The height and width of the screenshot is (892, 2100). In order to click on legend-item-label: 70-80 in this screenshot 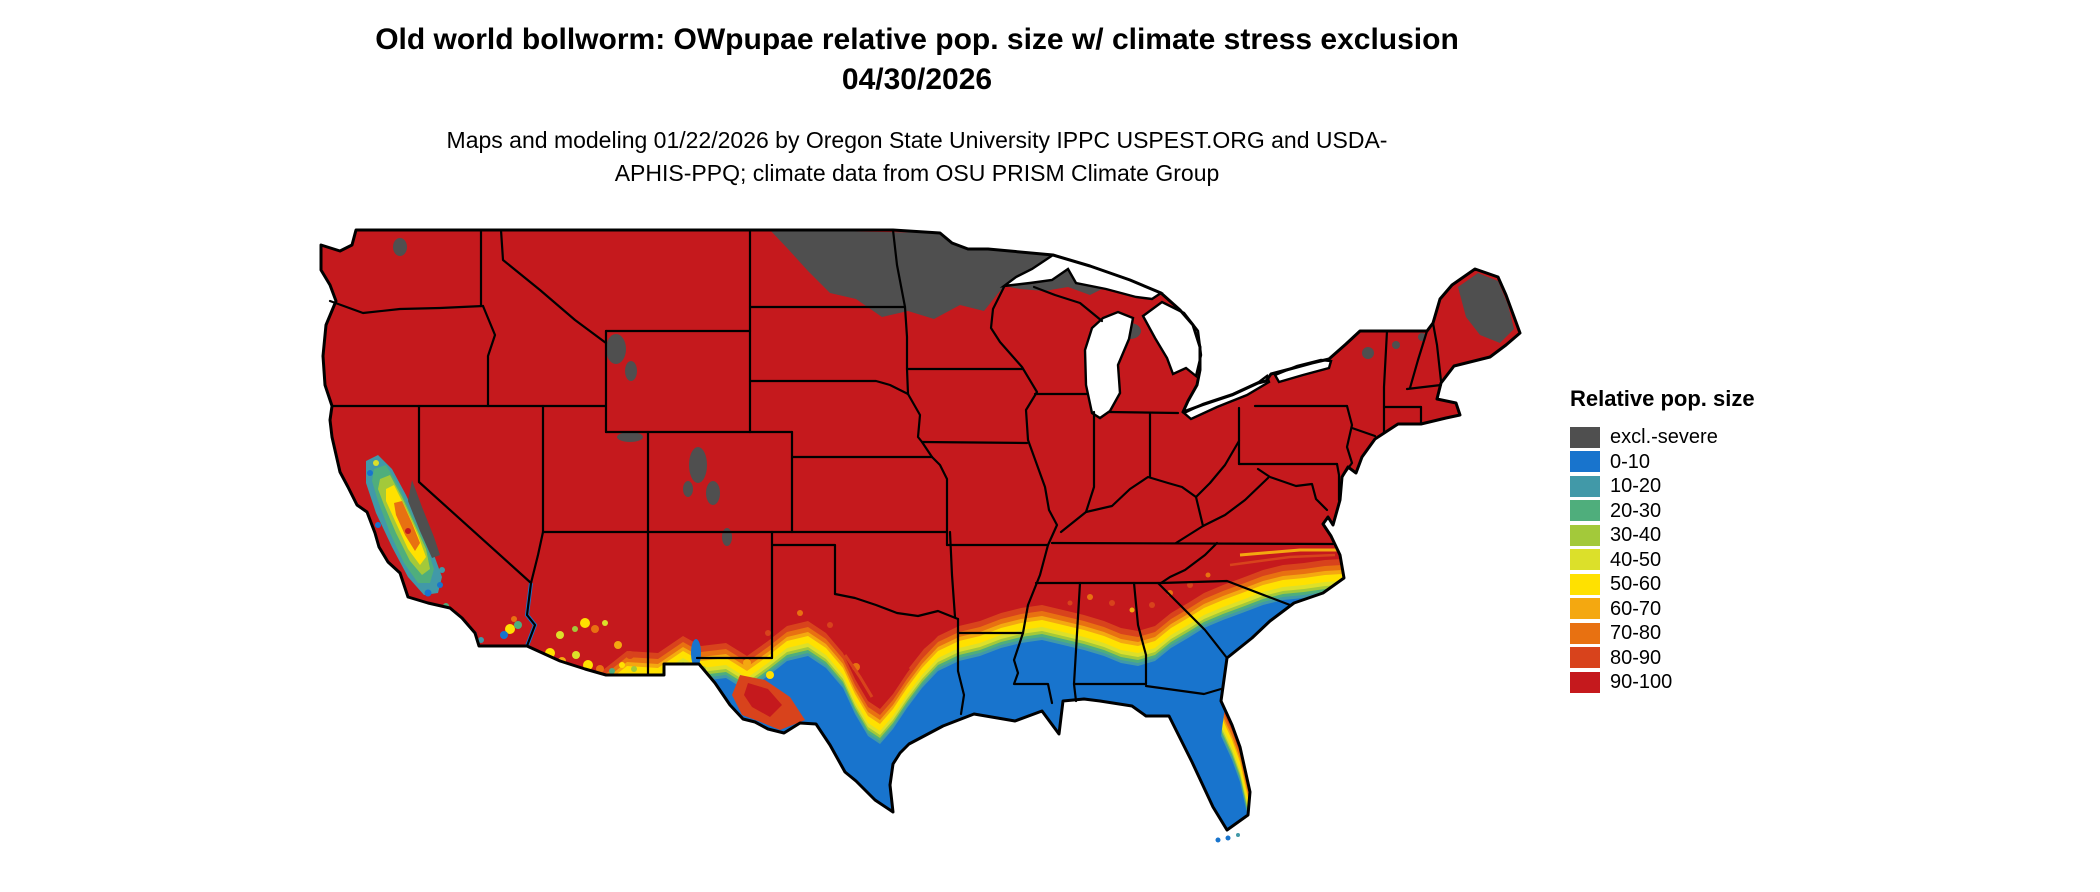, I will do `click(1636, 633)`.